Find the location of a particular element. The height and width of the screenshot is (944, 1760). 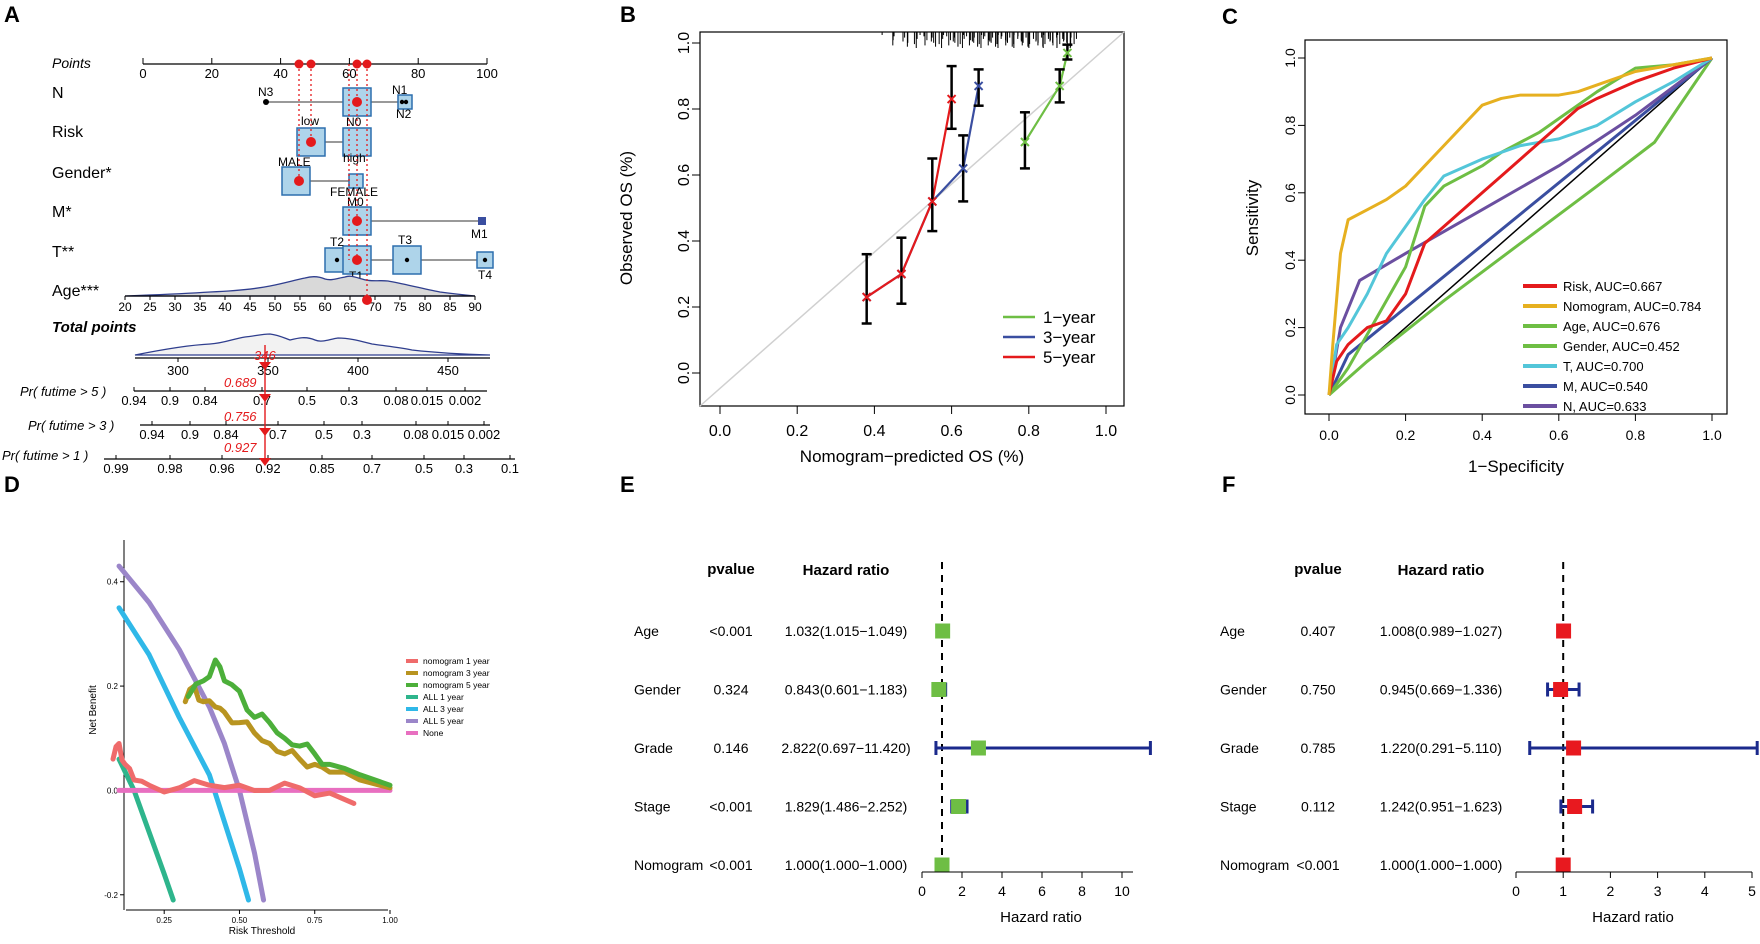

total-marker is located at coordinates (265, 366).